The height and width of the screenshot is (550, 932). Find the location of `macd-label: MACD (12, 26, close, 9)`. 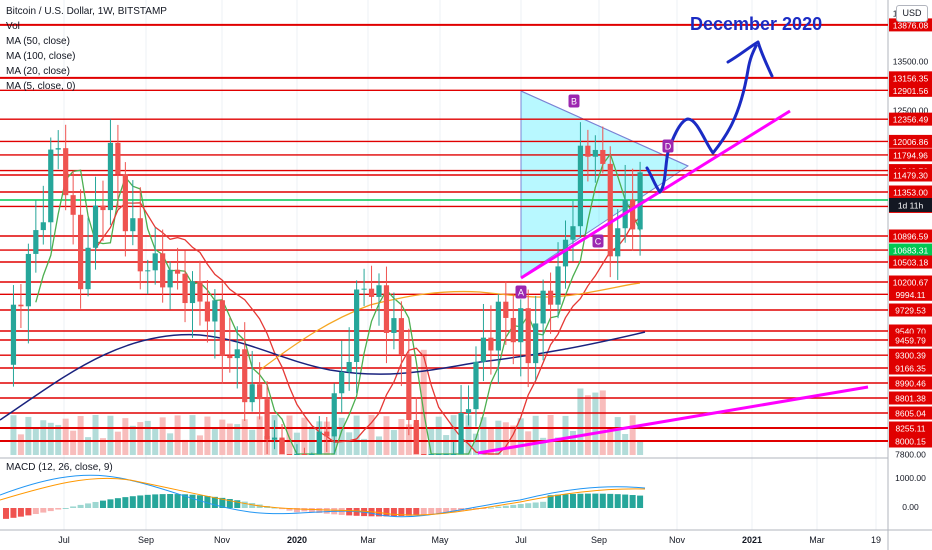

macd-label: MACD (12, 26, close, 9) is located at coordinates (59, 467).